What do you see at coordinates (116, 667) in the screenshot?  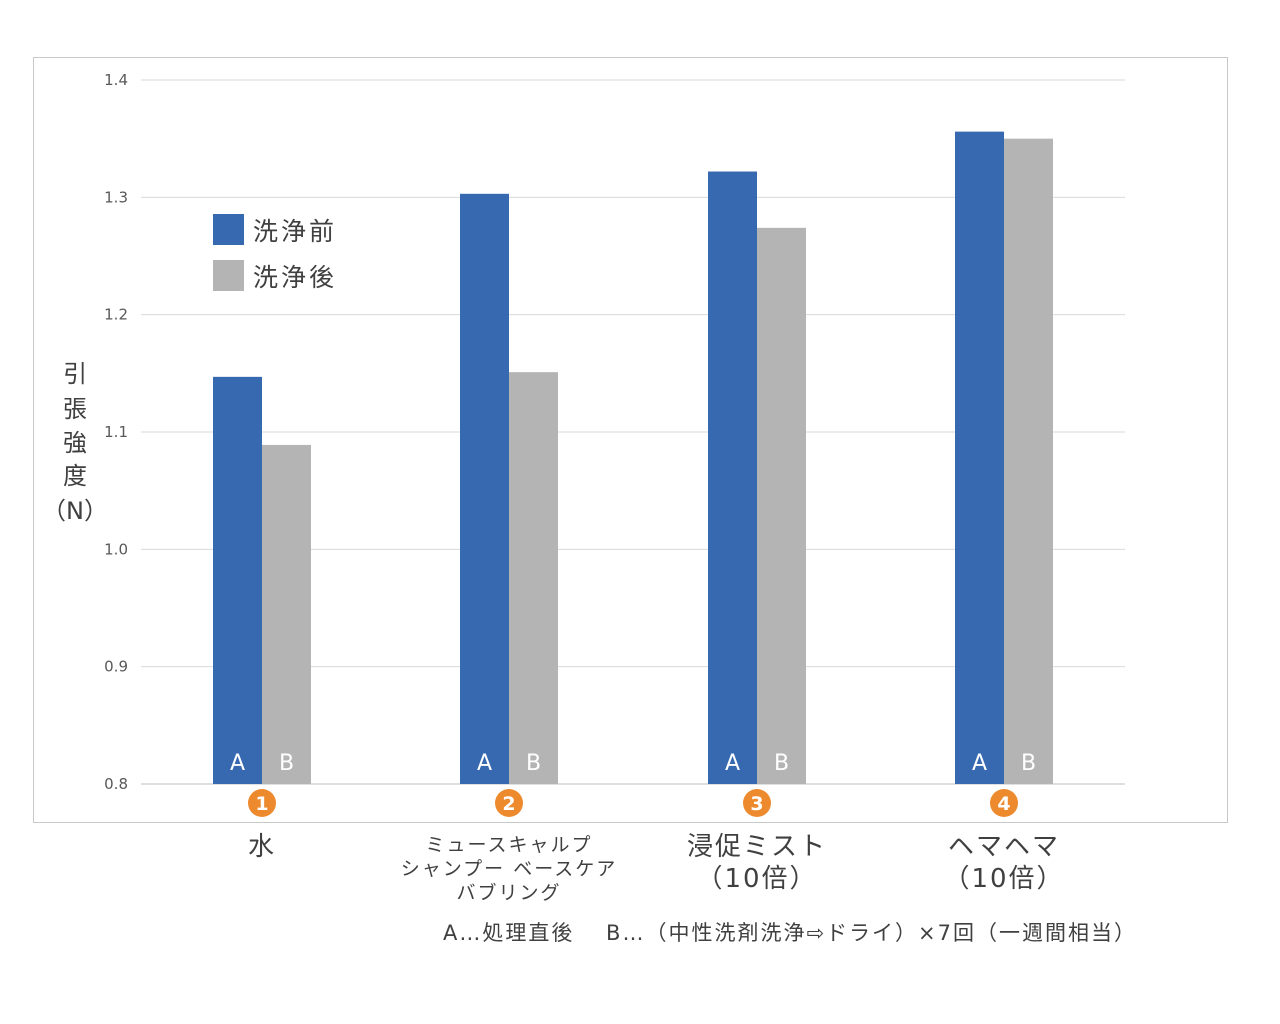 I see `y-tick-label: 0.9` at bounding box center [116, 667].